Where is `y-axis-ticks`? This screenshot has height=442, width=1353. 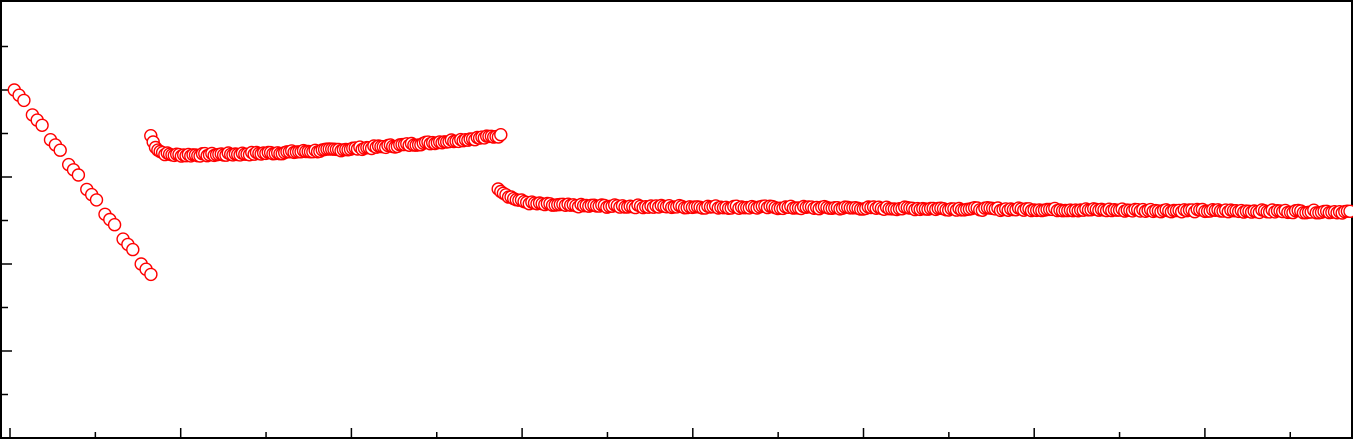 y-axis-ticks is located at coordinates (7, 220).